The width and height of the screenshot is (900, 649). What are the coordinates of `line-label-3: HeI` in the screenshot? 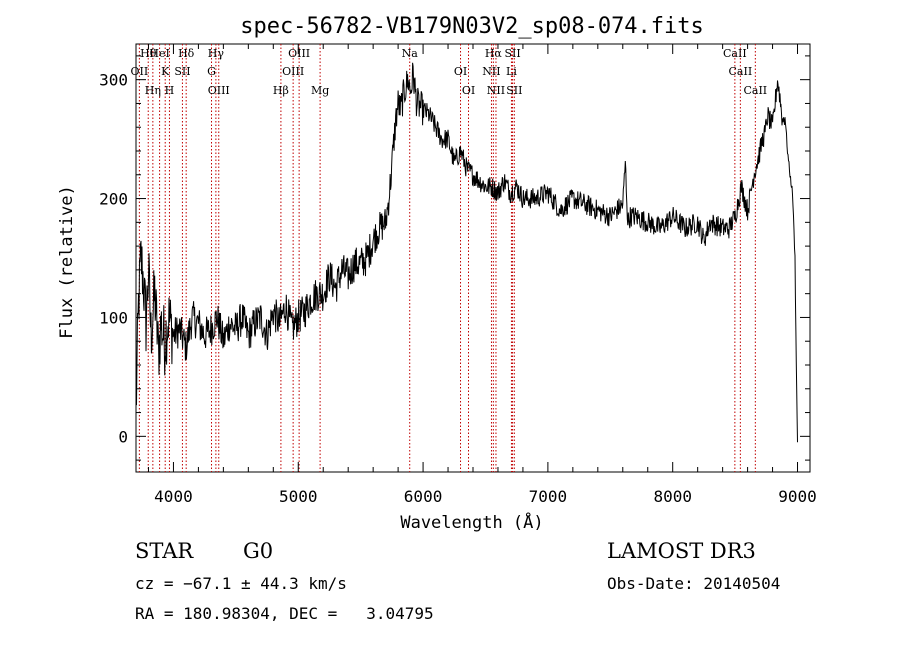 It's located at (159, 53).